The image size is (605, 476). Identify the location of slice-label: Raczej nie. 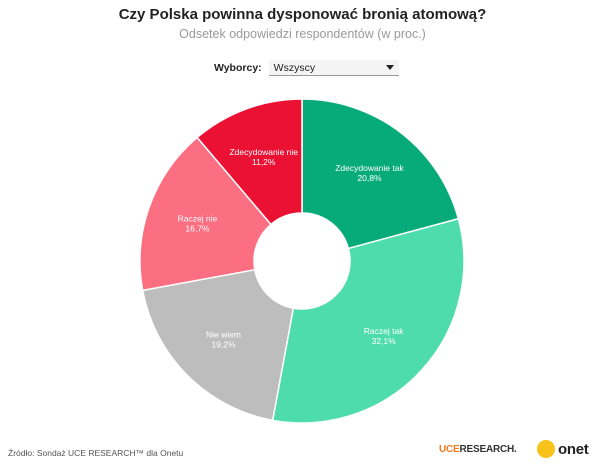
(198, 219).